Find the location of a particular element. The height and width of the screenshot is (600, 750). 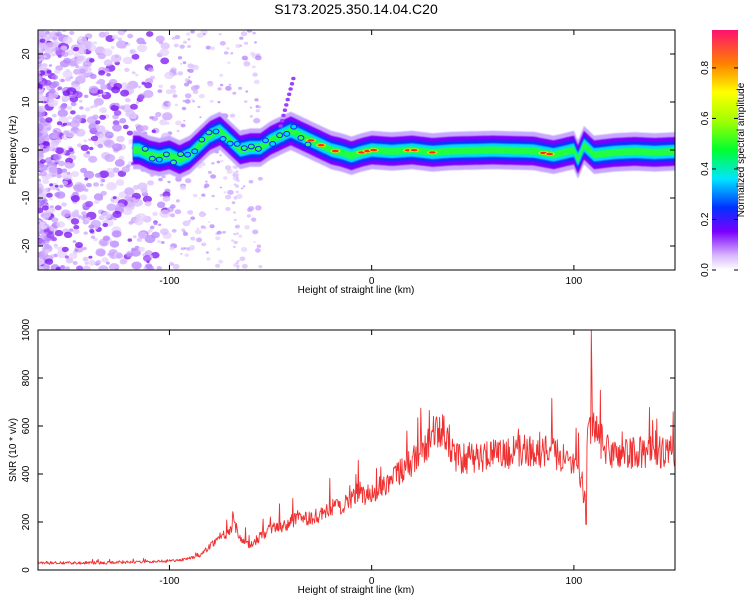

snr-ytick-label: 800 is located at coordinates (26, 377).